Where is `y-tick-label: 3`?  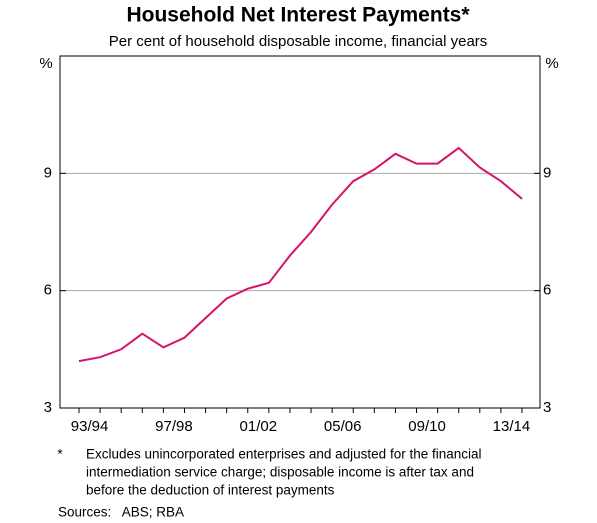 y-tick-label: 3 is located at coordinates (48, 407).